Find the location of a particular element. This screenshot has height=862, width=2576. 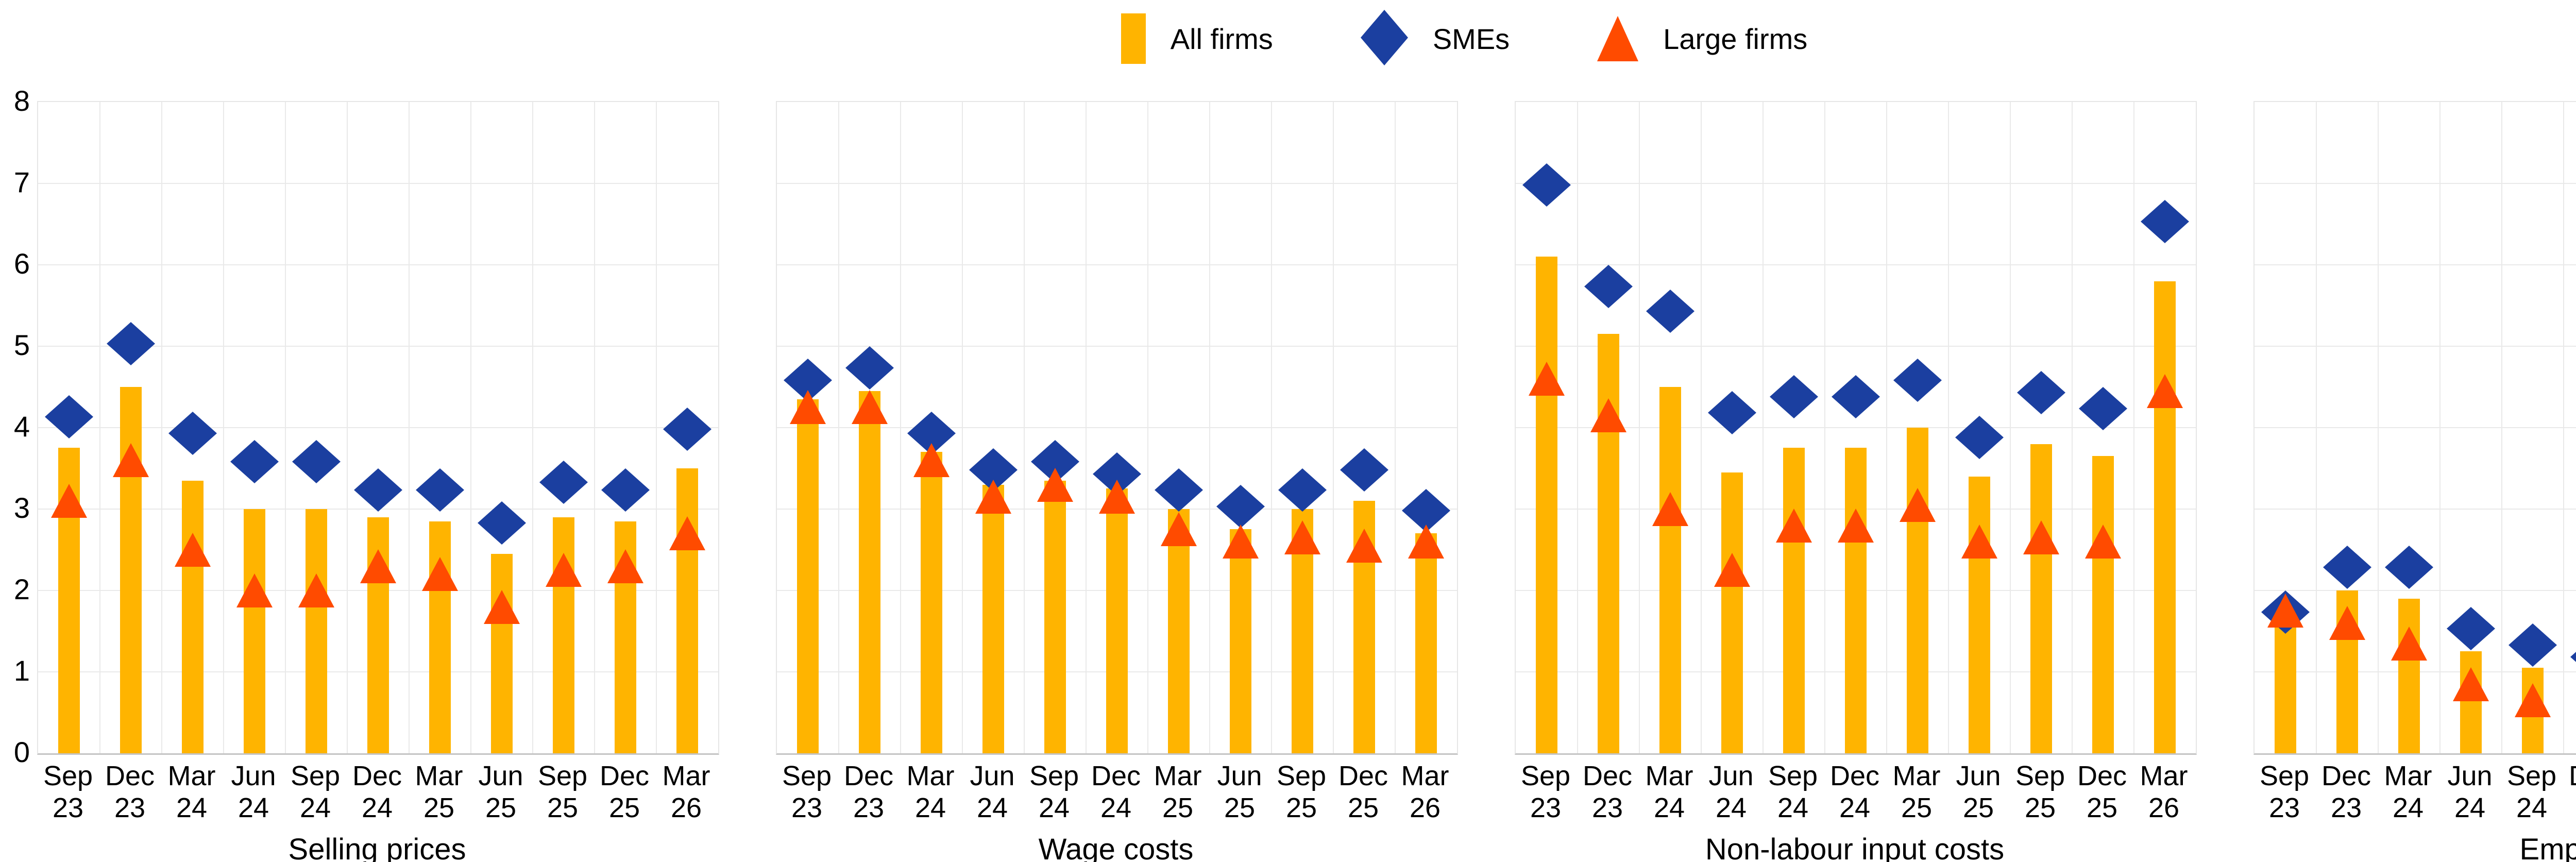

x-tick-label: Dec 25 is located at coordinates (1363, 791).